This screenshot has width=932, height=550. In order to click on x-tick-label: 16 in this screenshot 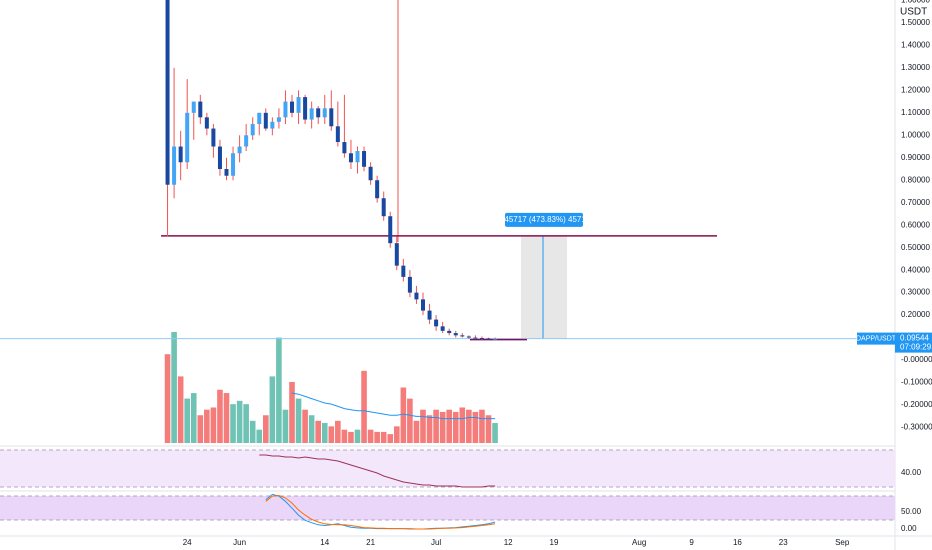, I will do `click(737, 542)`.